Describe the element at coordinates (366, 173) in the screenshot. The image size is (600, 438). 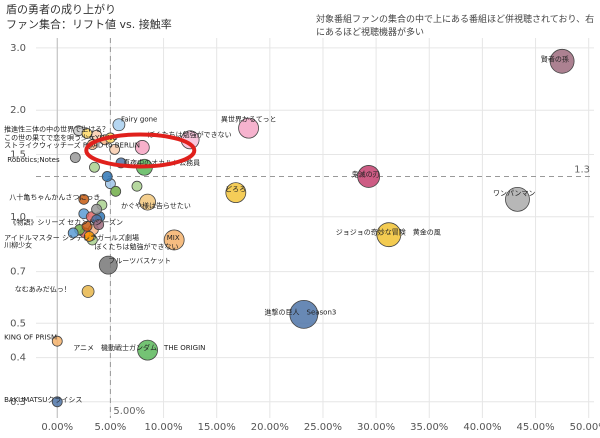
I see `data-label: 鬼滅の刃` at that location.